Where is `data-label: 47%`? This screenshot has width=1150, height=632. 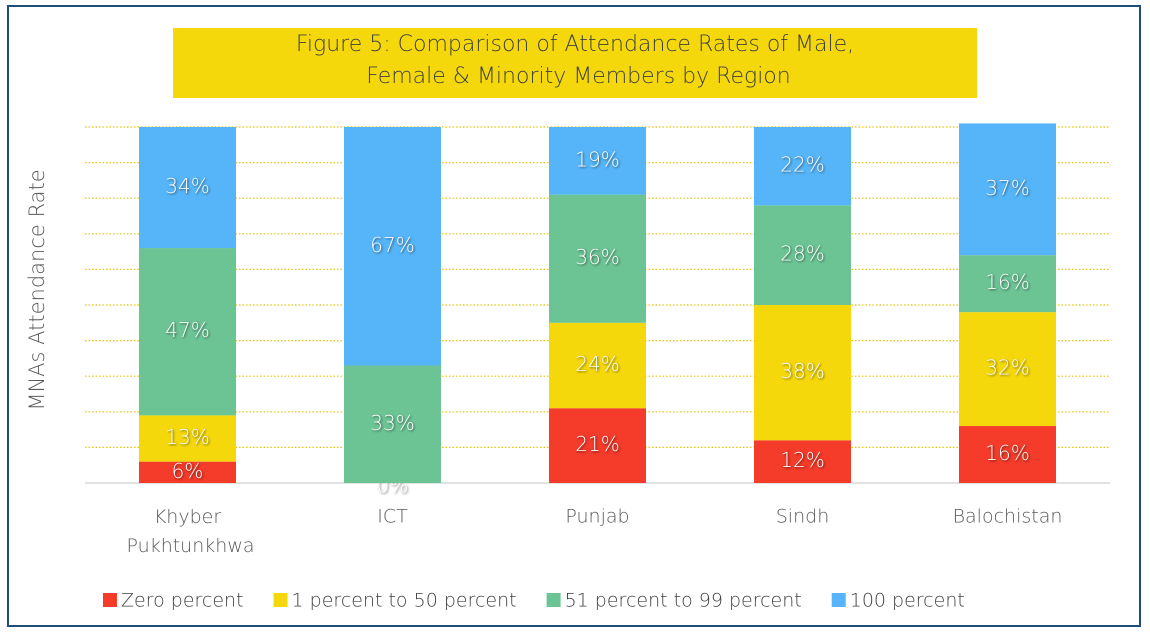
data-label: 47% is located at coordinates (187, 330).